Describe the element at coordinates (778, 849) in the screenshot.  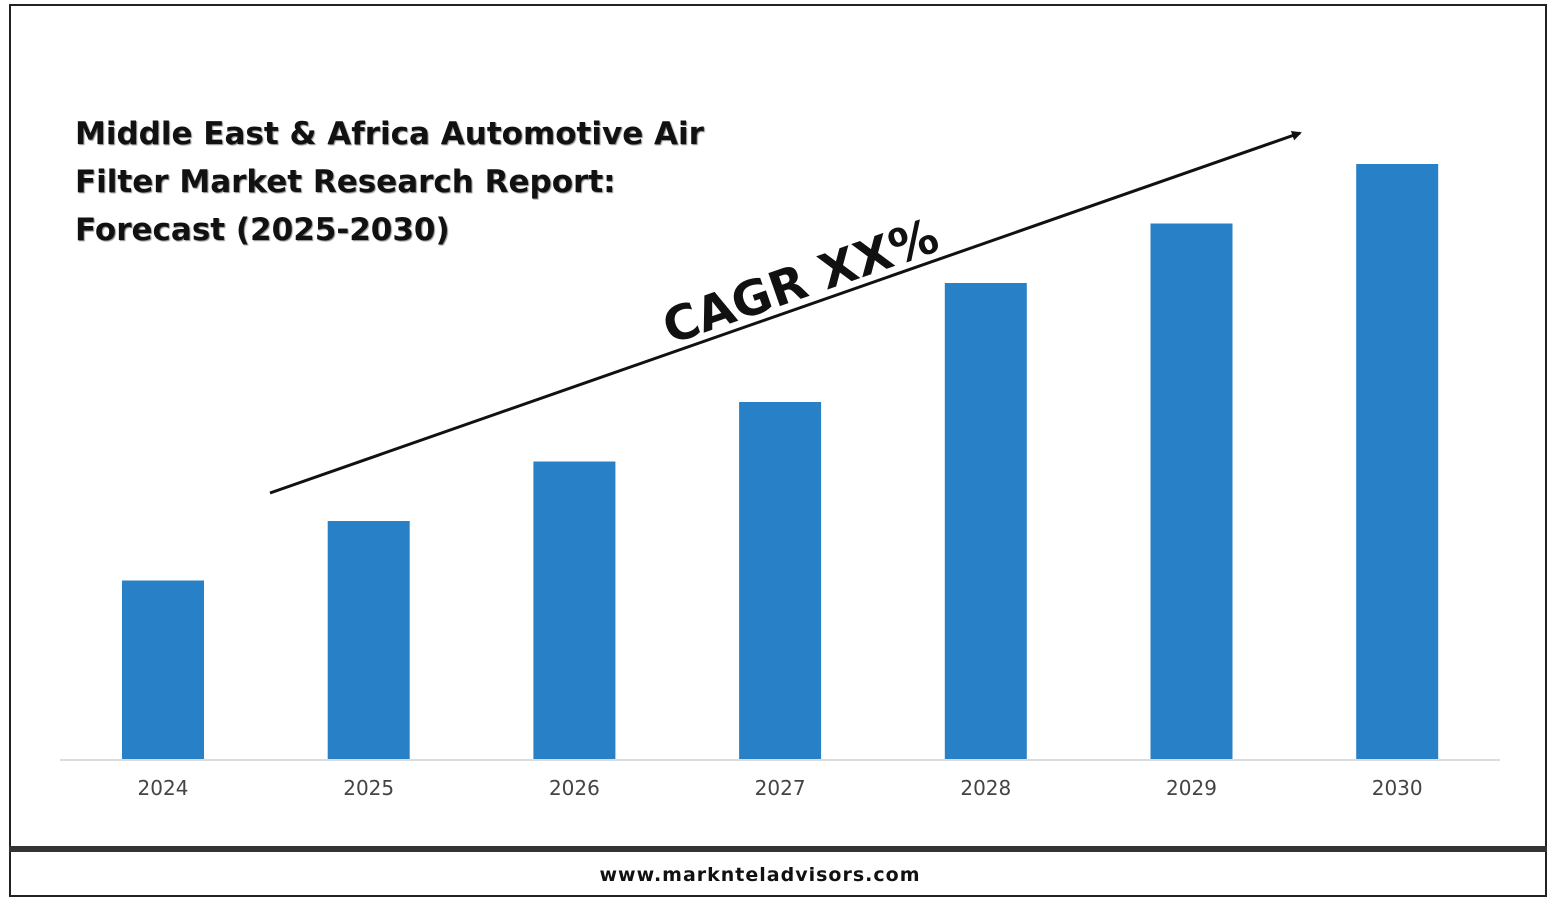
I see `footer-divider` at that location.